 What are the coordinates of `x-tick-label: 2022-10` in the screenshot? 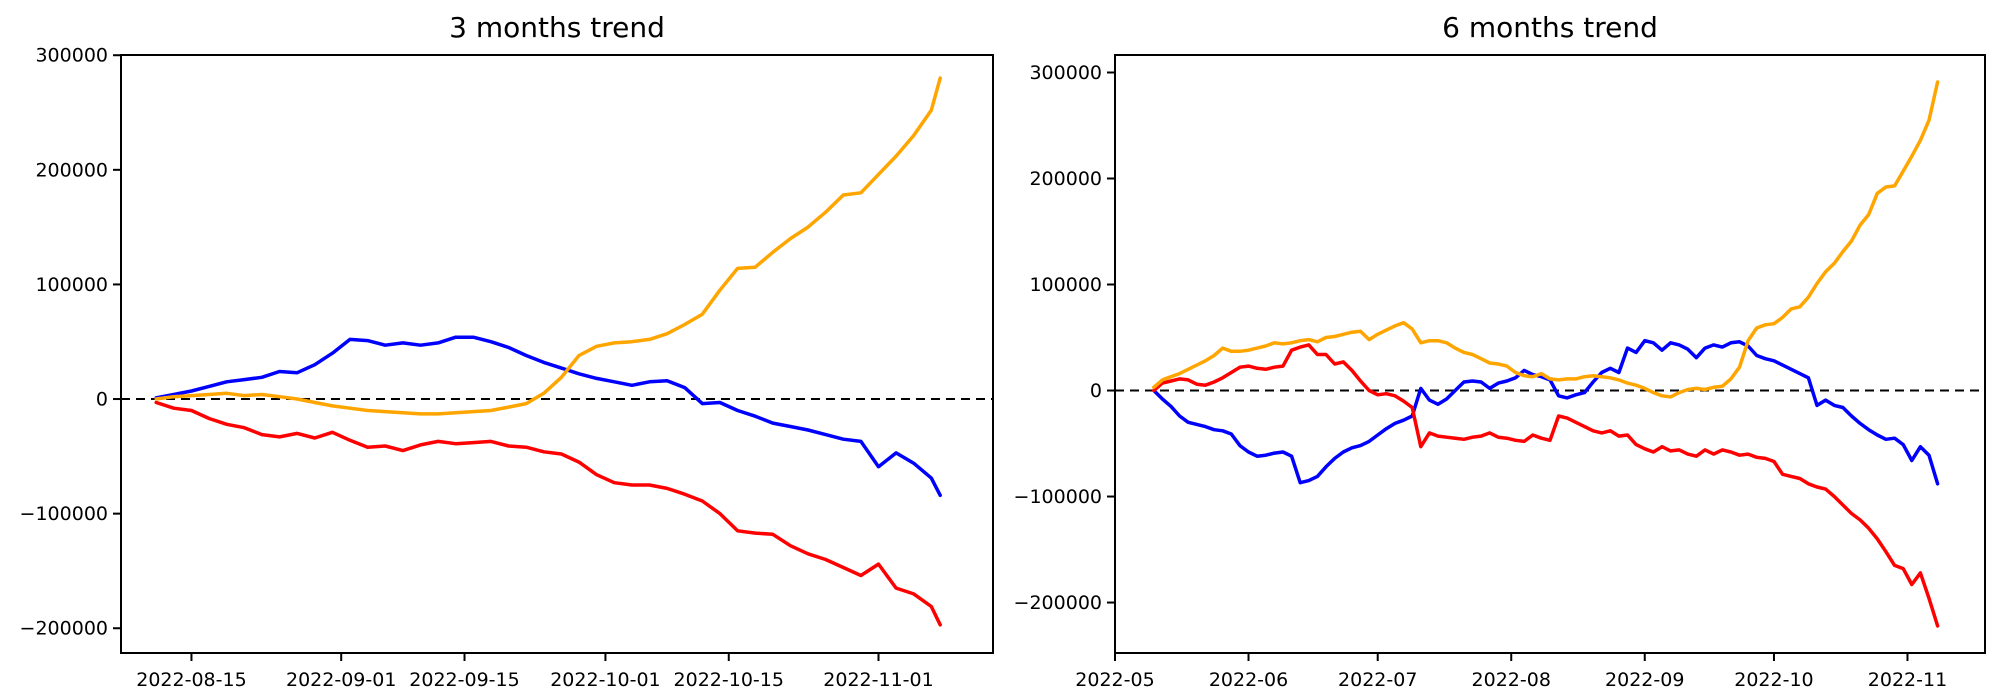 It's located at (1773, 680).